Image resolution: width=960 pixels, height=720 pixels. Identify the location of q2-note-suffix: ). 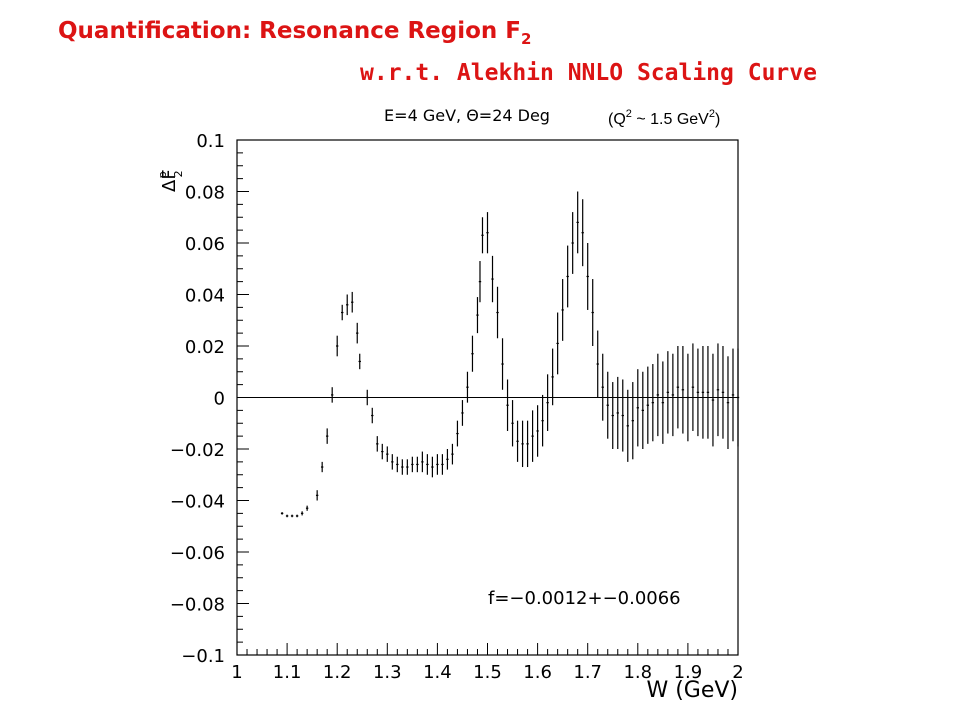
(717, 119).